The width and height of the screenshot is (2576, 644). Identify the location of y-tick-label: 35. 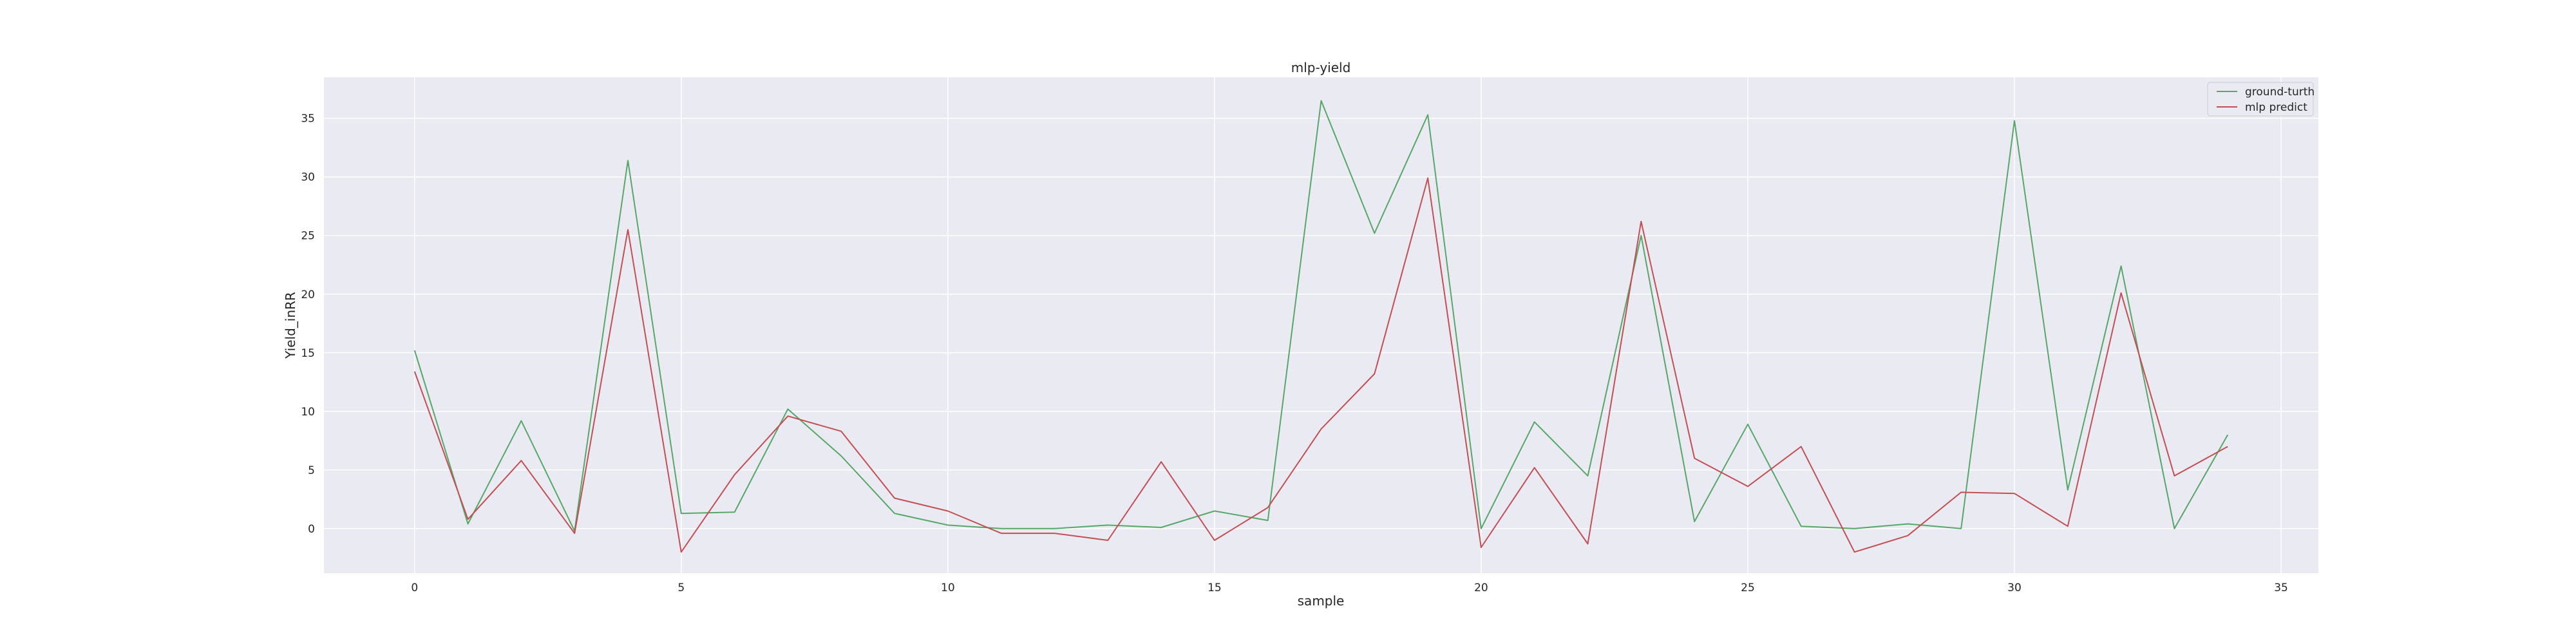
(308, 120).